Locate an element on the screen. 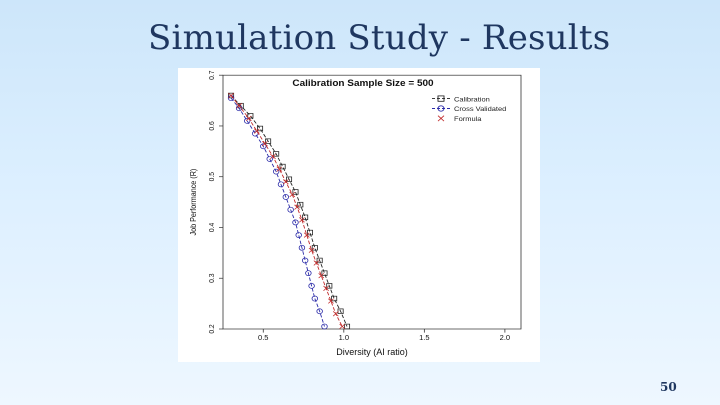  y-tick-label: 0.5 is located at coordinates (212, 176).